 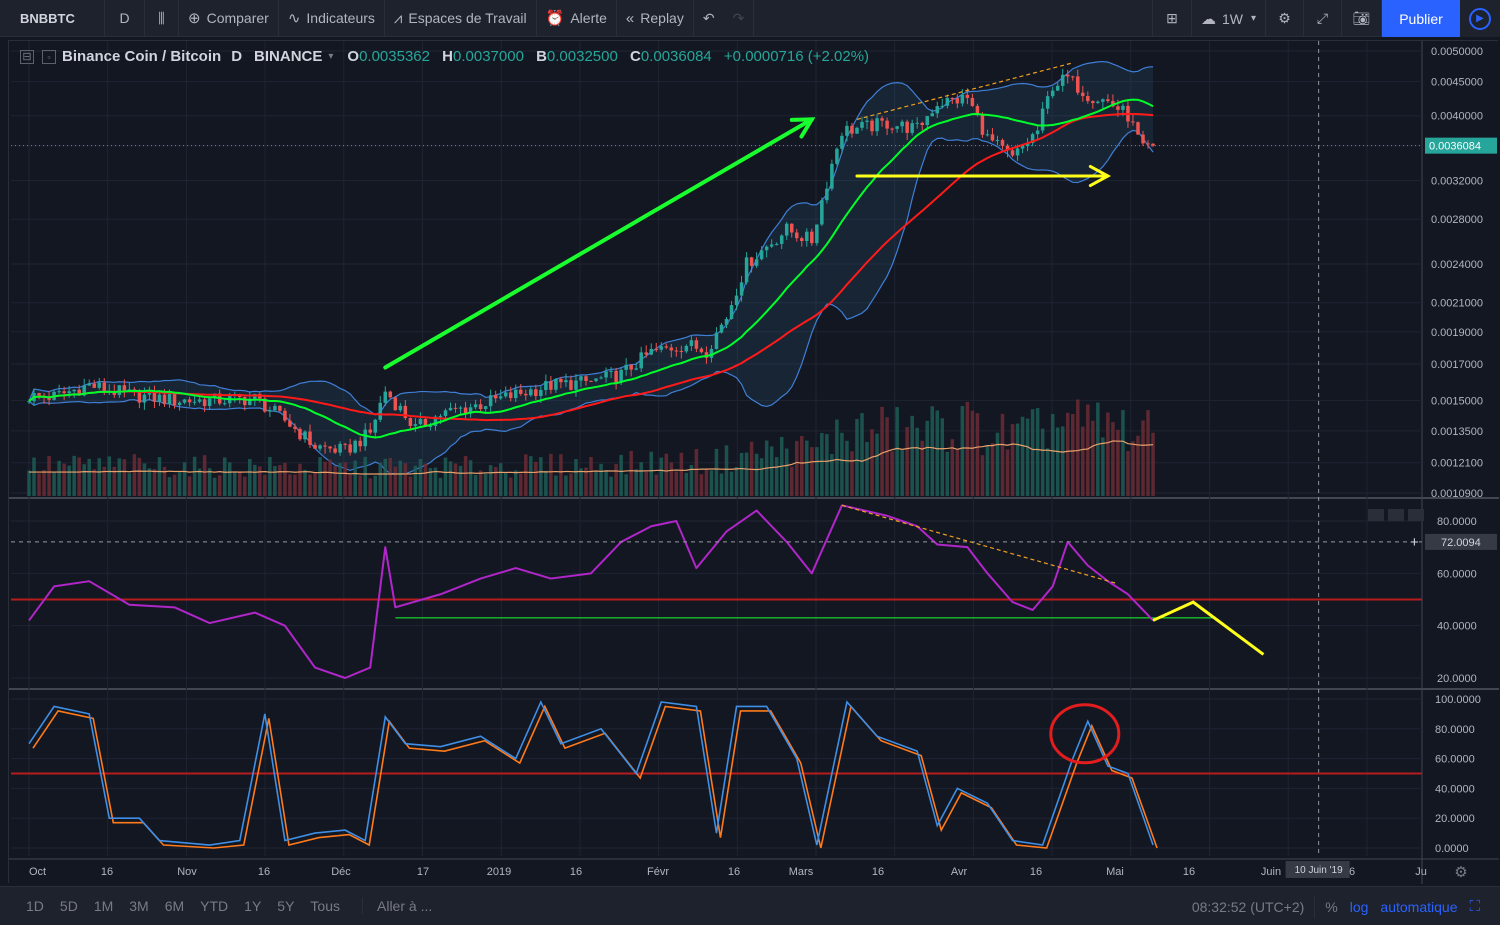 I want to click on layout-interval-label: 1W, so click(x=1232, y=18).